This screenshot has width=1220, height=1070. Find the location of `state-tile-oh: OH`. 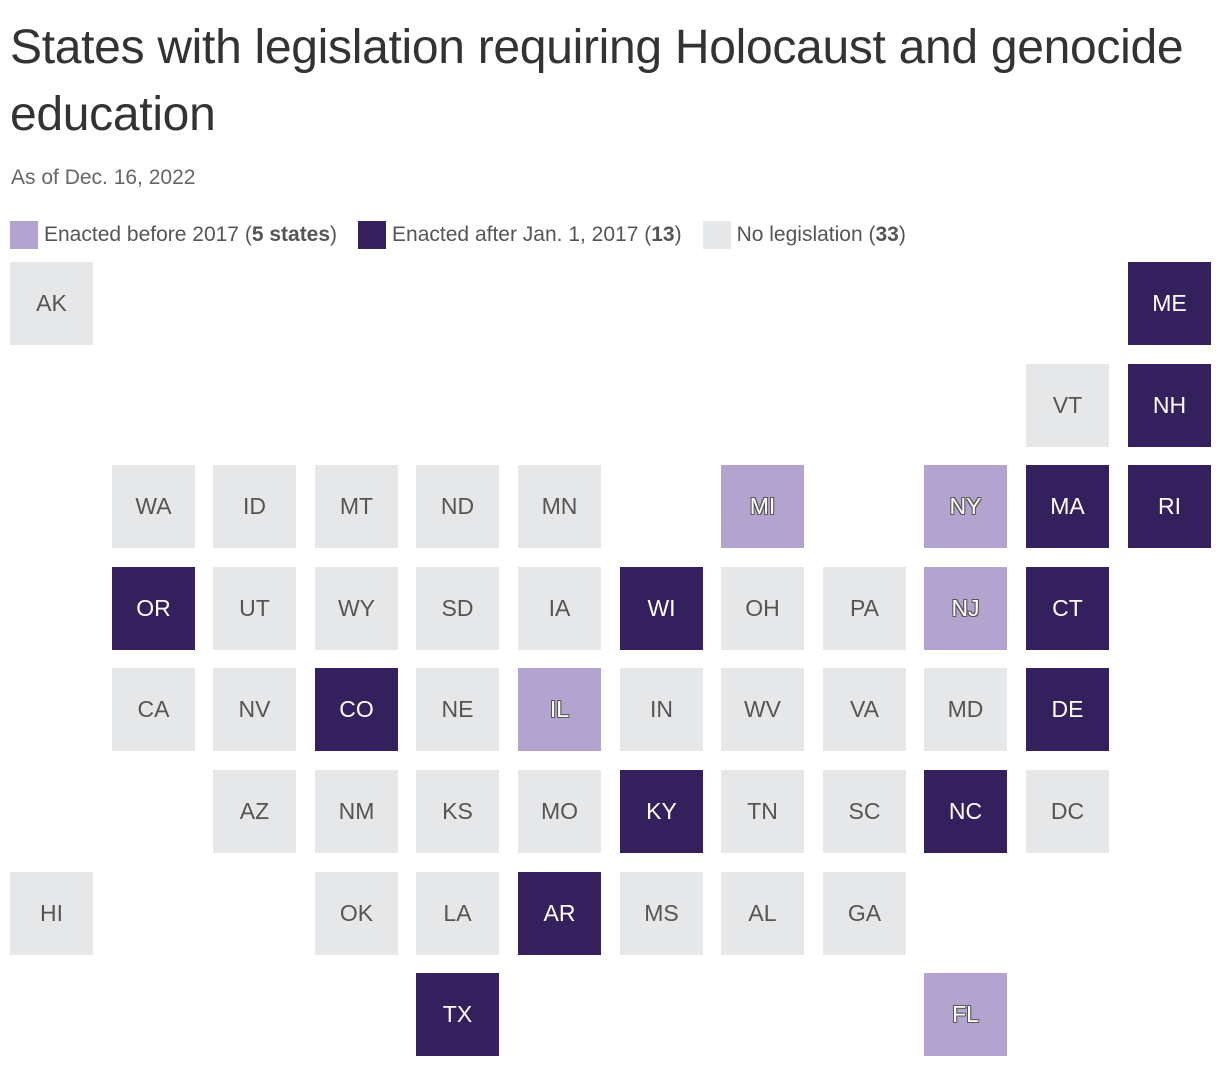

state-tile-oh: OH is located at coordinates (762, 608).